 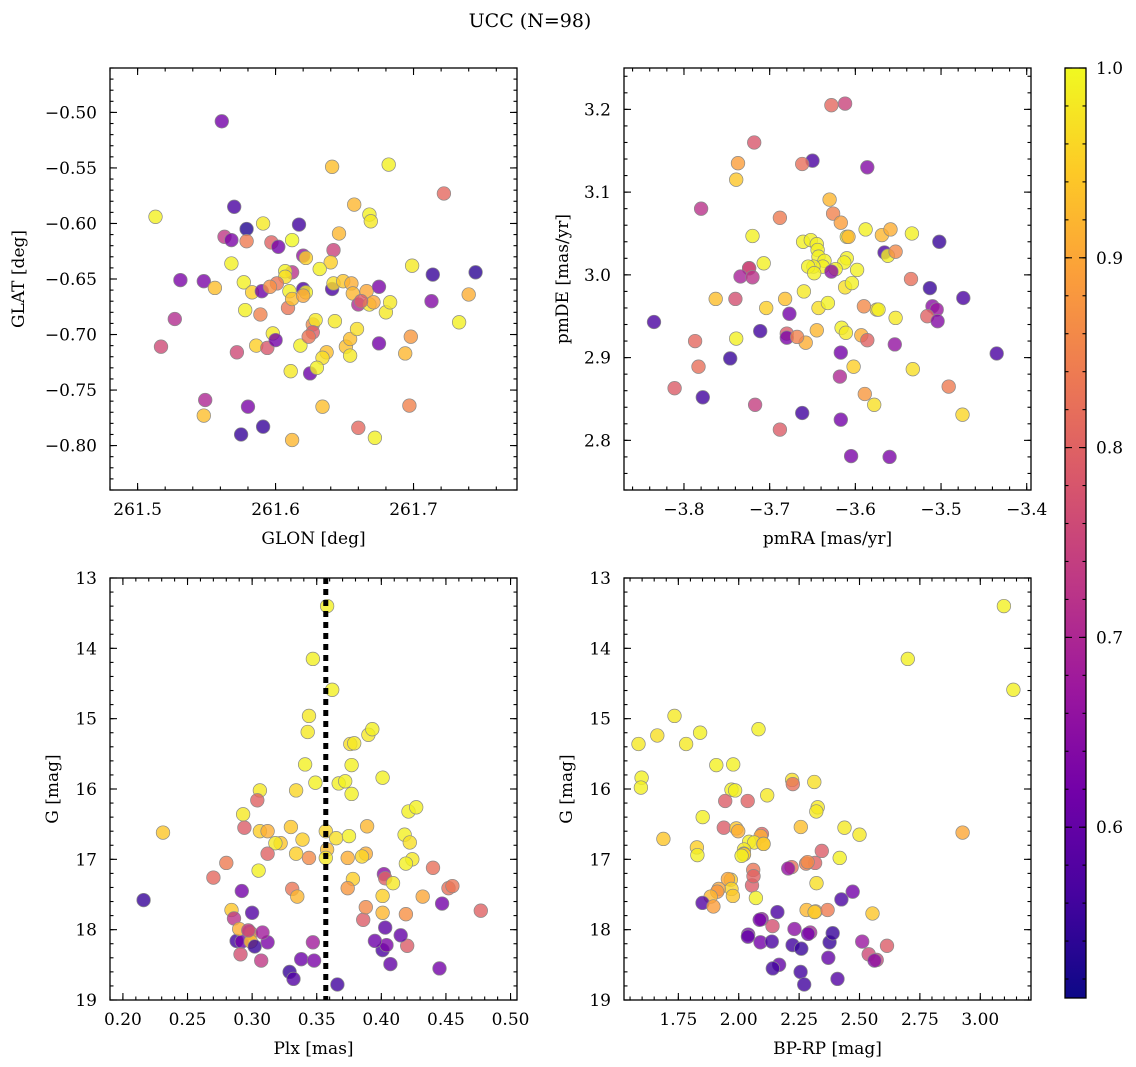 I want to click on y-tick-label: −0.55, so click(x=71, y=169).